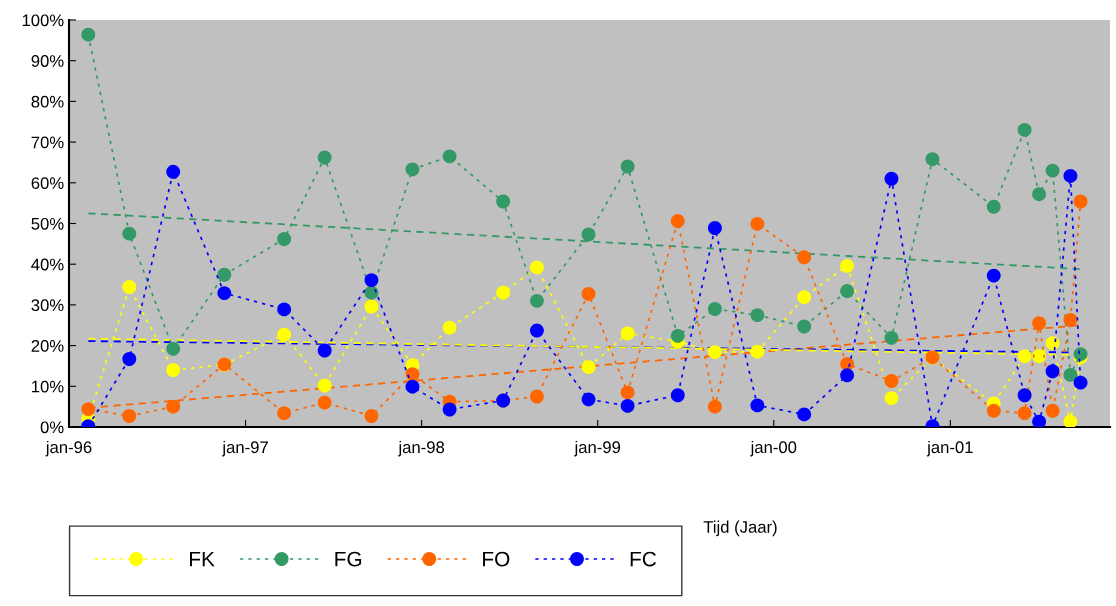 The height and width of the screenshot is (606, 1116). What do you see at coordinates (348, 559) in the screenshot?
I see `legend-label: FG` at bounding box center [348, 559].